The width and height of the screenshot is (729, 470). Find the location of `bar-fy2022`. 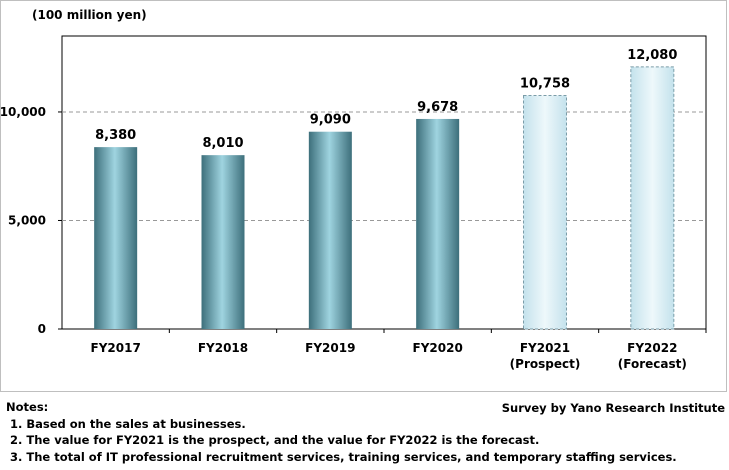

bar-fy2022 is located at coordinates (652, 198).